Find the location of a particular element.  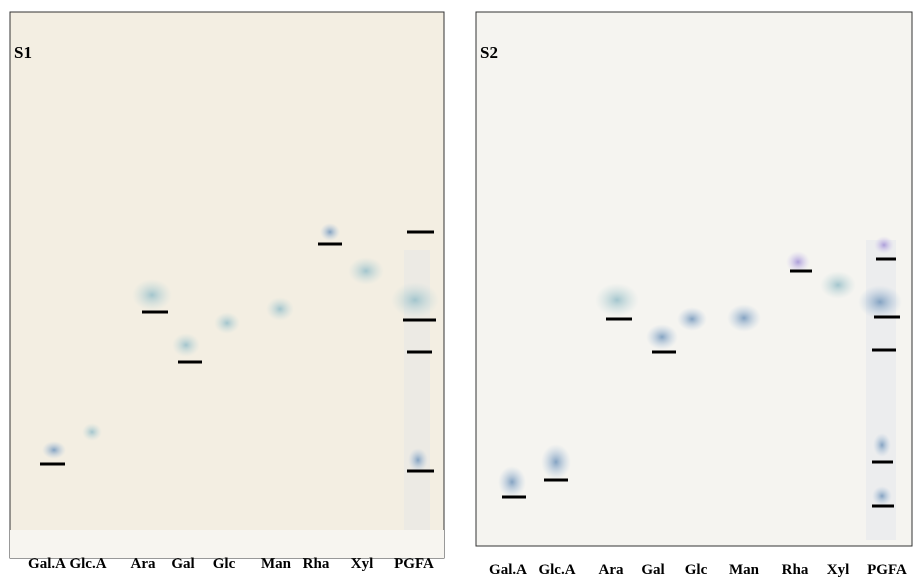

plate-bottom is located at coordinates (227, 544).